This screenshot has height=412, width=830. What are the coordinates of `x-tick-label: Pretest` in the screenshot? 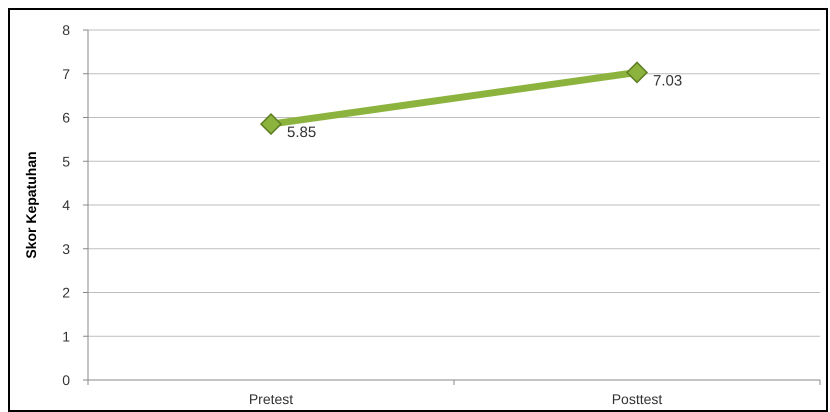 It's located at (271, 399).